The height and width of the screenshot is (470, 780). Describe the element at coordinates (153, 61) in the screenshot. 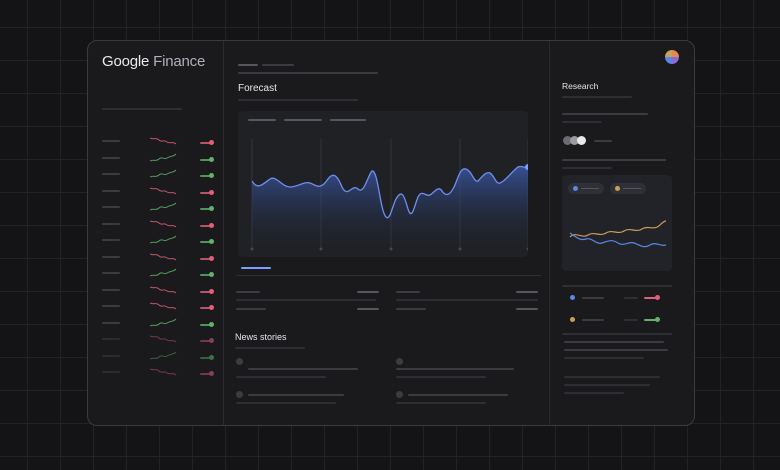

I see `app-logo: Google Finance` at that location.